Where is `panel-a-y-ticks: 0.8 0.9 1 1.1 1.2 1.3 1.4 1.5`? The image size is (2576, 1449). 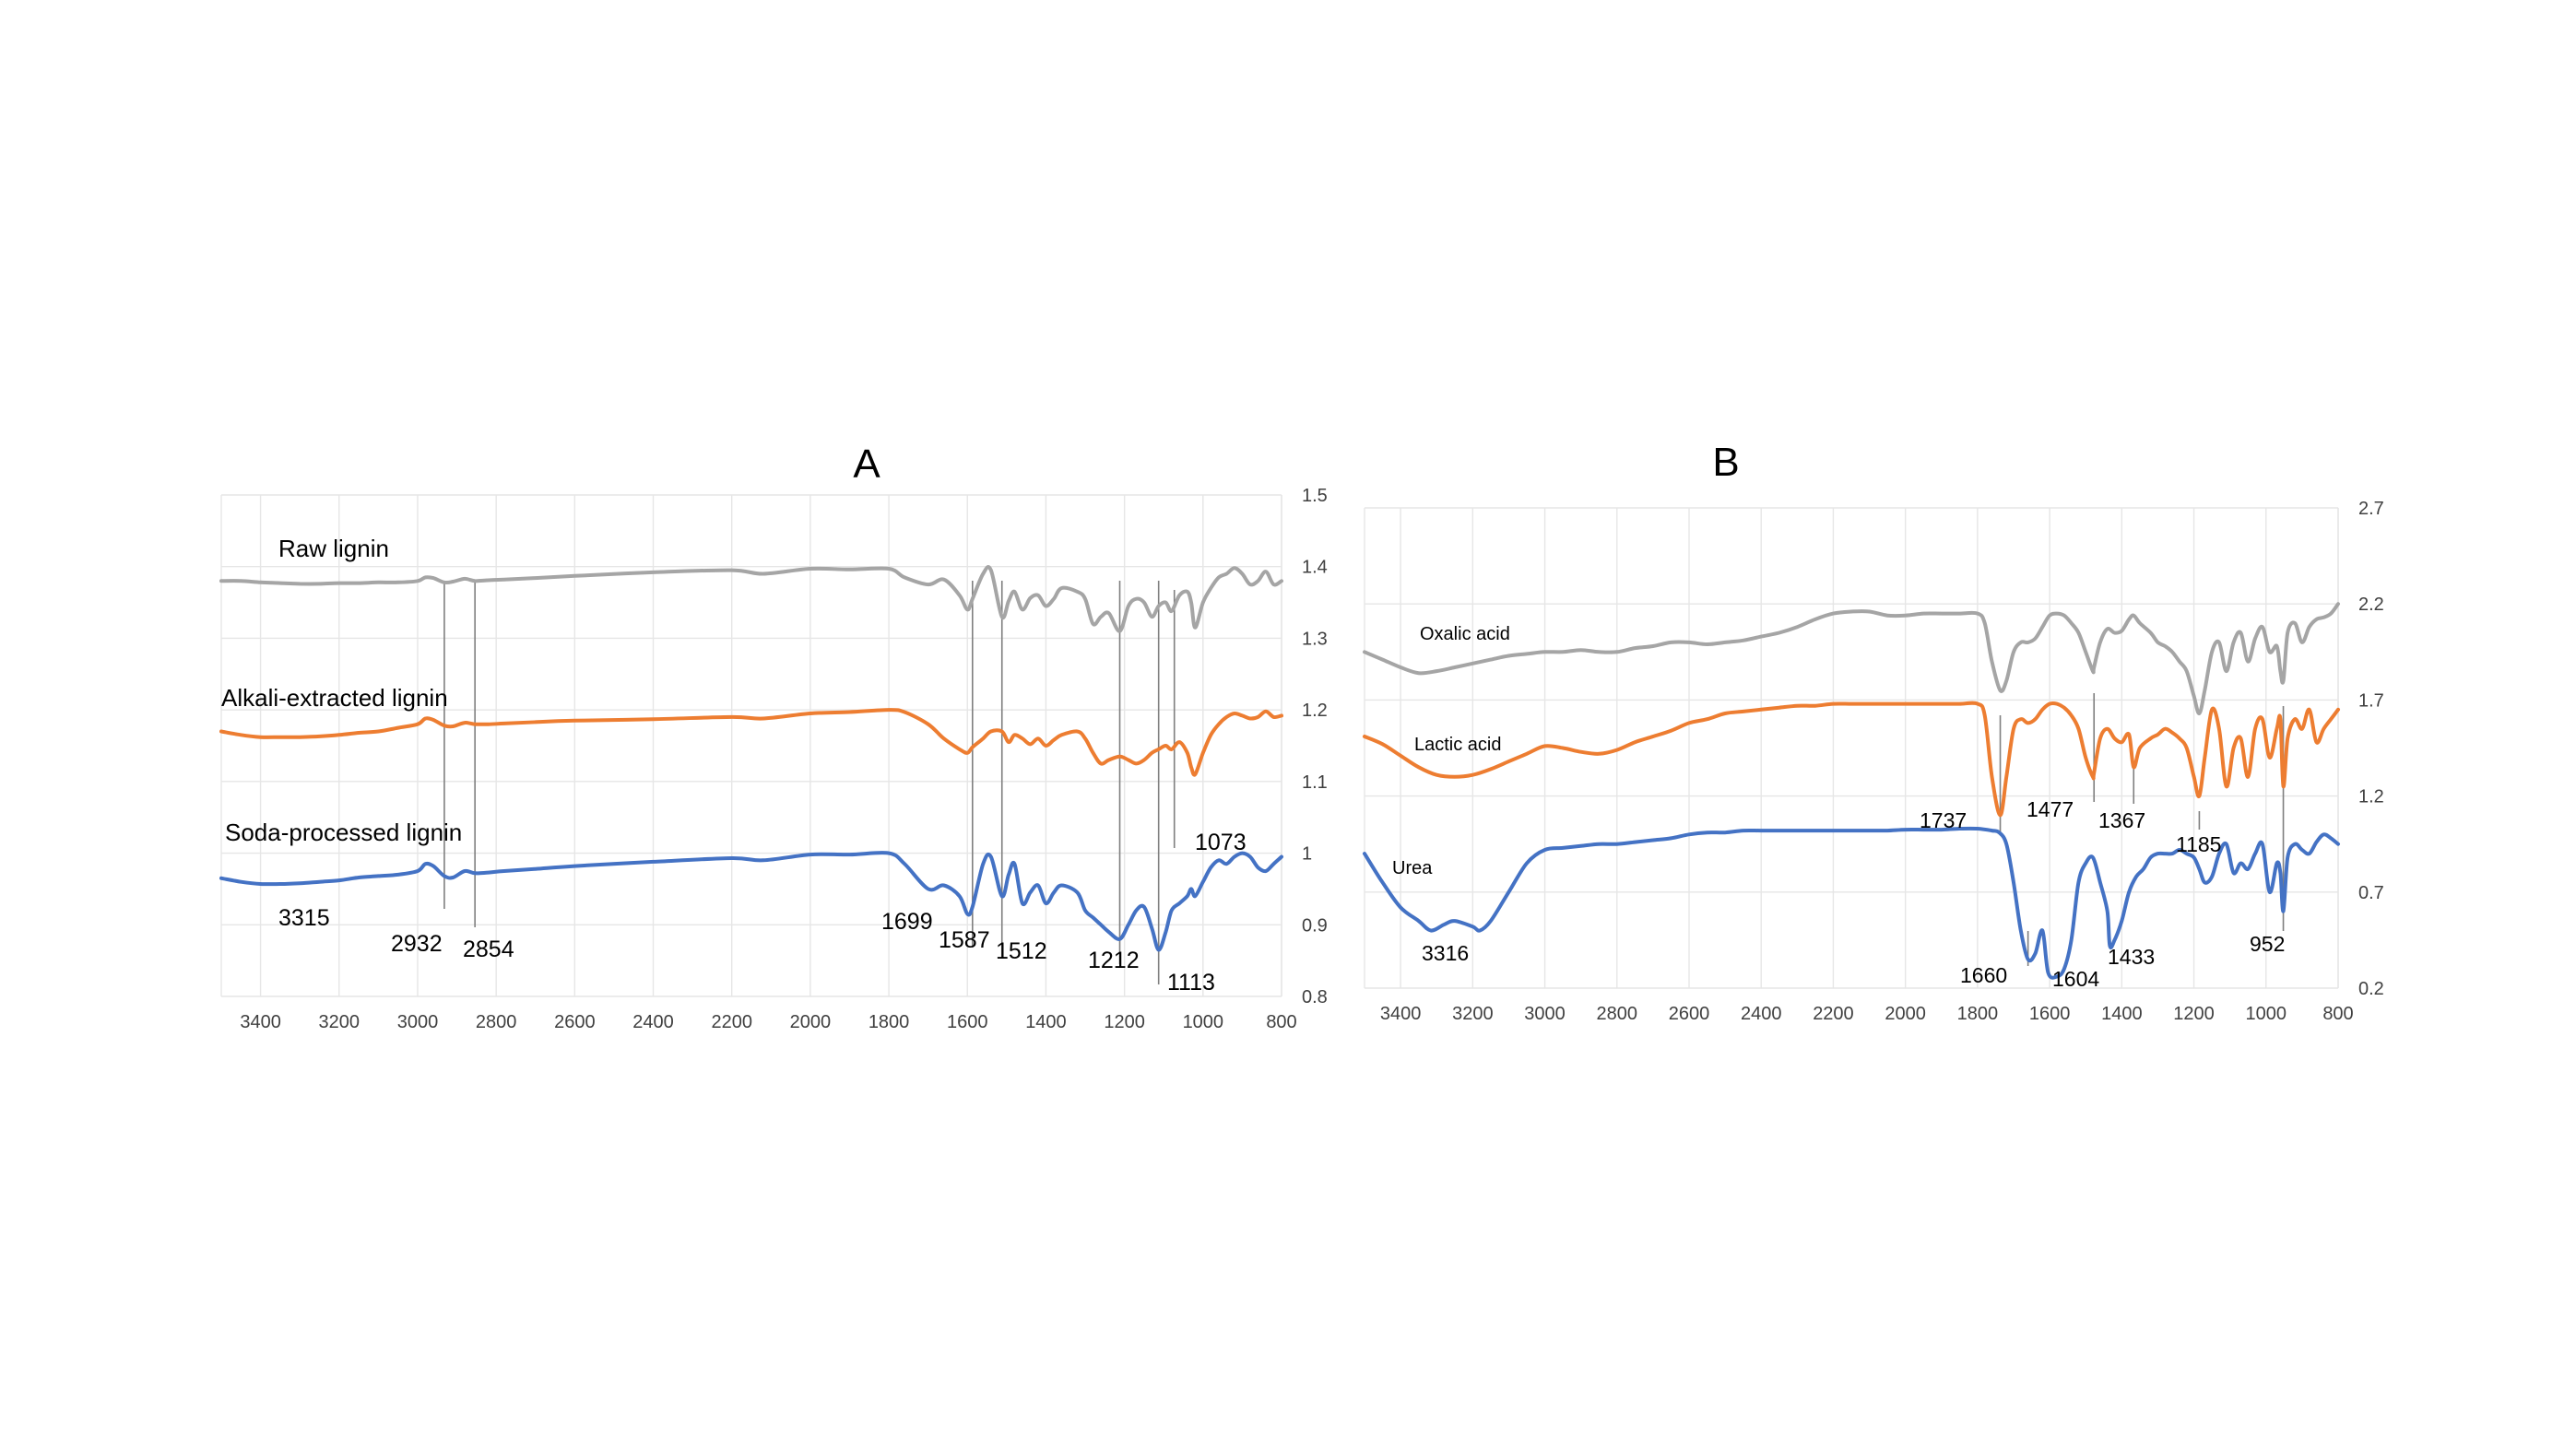 panel-a-y-ticks: 0.8 0.9 1 1.1 1.2 1.3 1.4 1.5 is located at coordinates (1315, 746).